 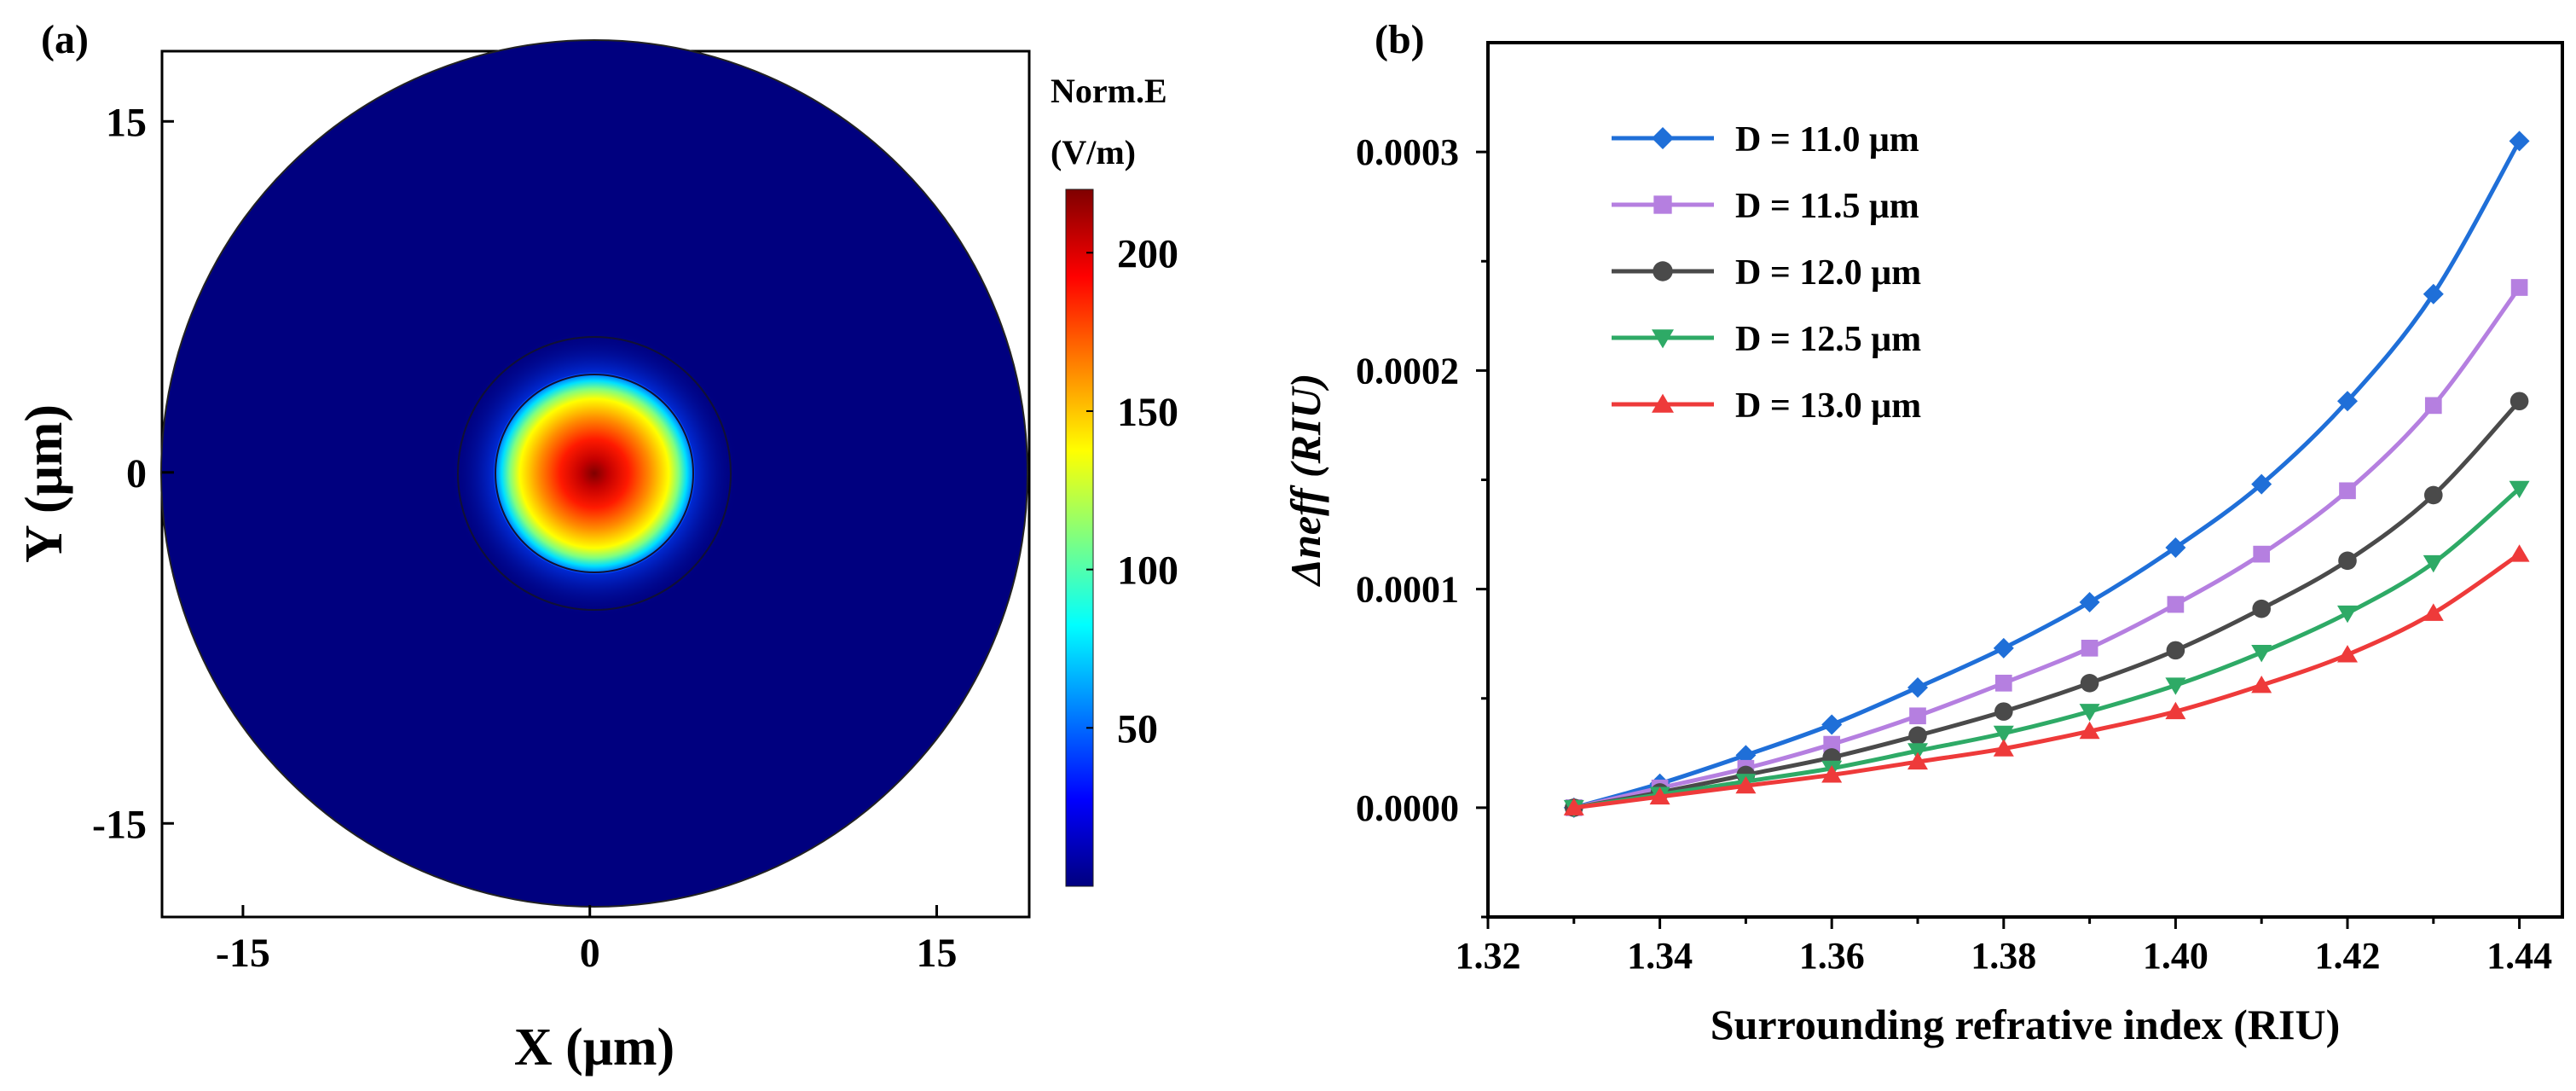 What do you see at coordinates (1147, 571) in the screenshot?
I see `colorbar-tick-label: 100` at bounding box center [1147, 571].